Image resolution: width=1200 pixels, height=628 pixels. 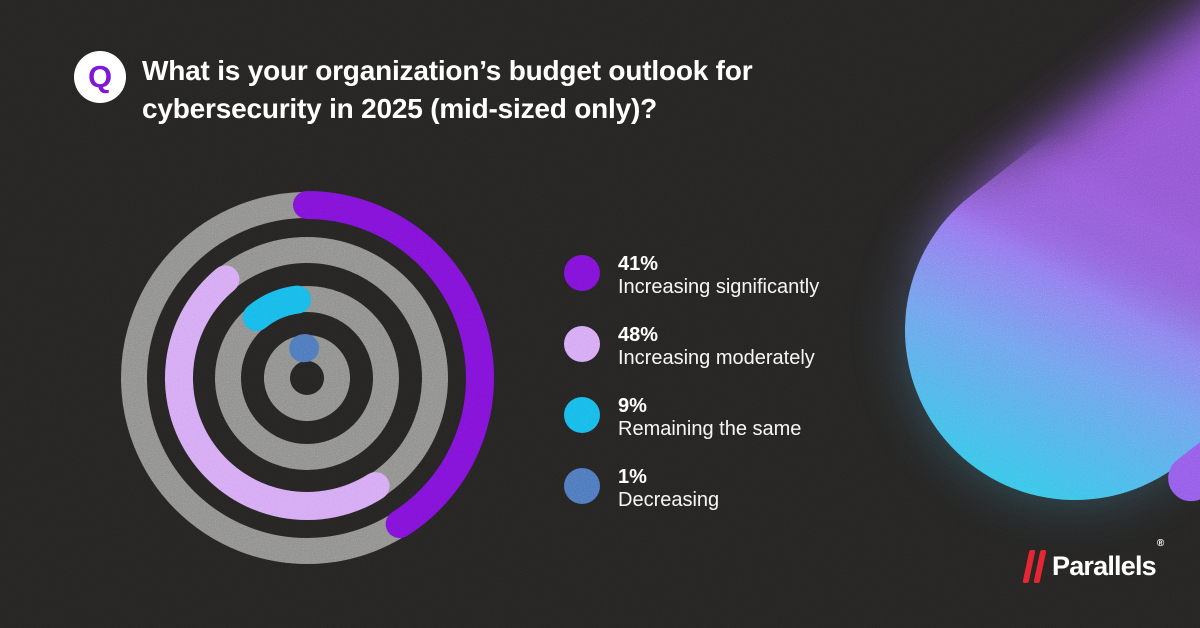 I want to click on legend-value: 41%, so click(x=638, y=264).